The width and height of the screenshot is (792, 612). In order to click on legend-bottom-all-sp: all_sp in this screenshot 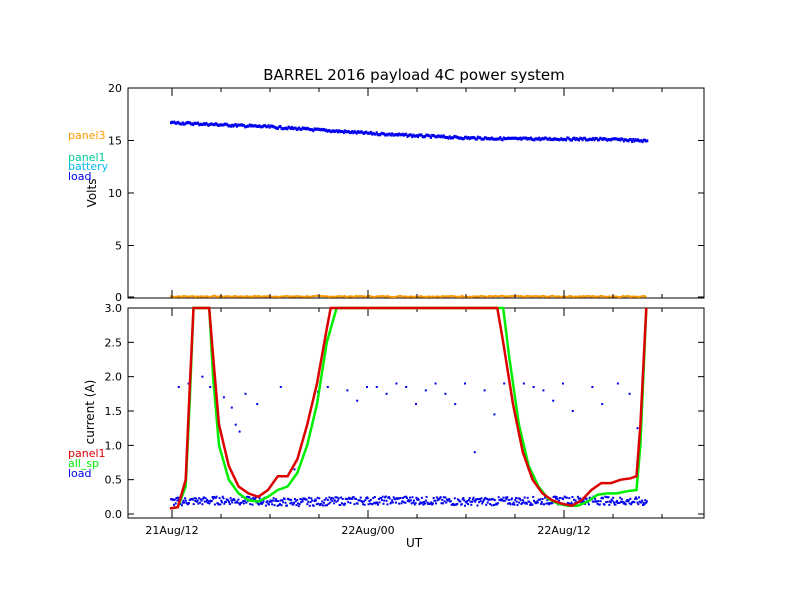, I will do `click(83, 463)`.